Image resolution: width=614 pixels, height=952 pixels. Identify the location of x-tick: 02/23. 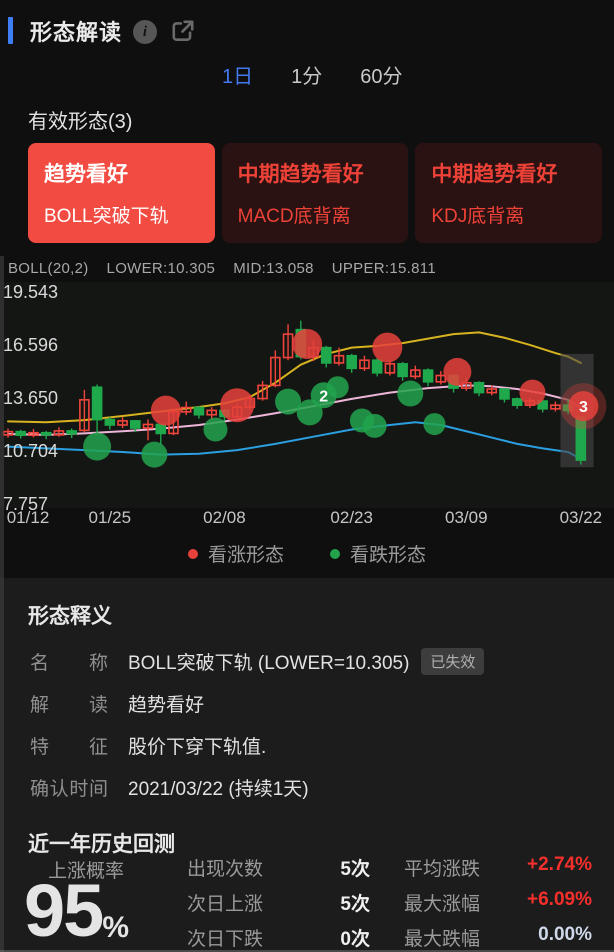
(351, 517).